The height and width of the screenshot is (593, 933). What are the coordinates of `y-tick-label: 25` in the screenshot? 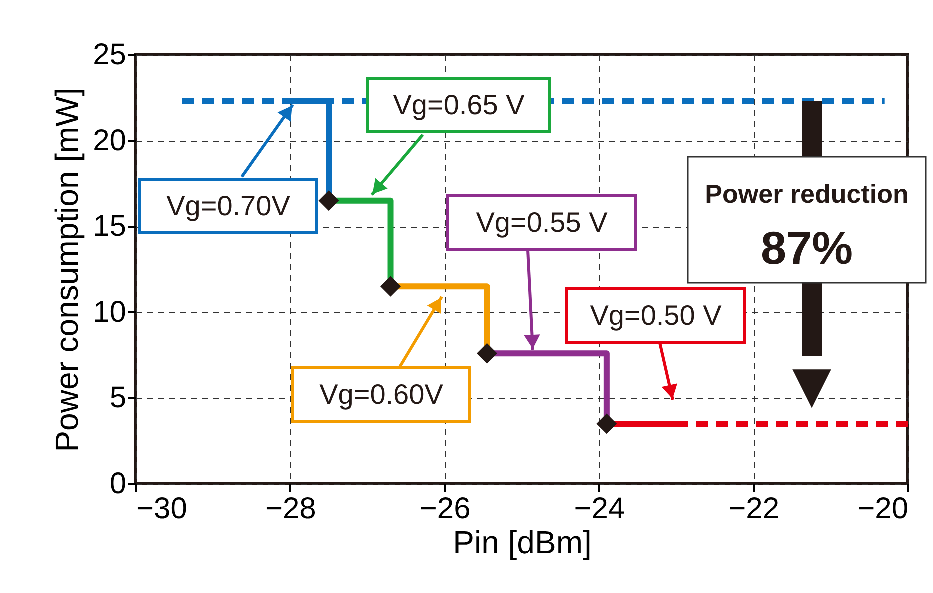 It's located at (109, 55).